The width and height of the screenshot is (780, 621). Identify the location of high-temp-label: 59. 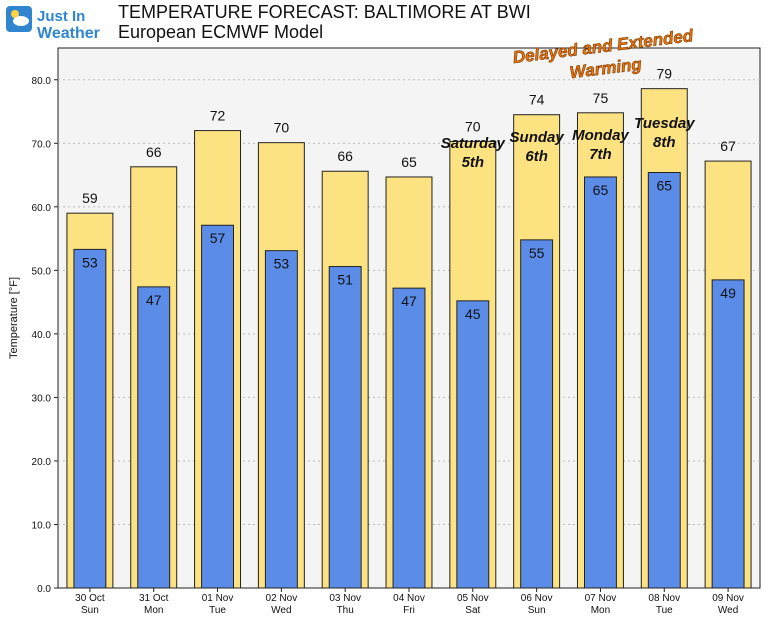
(90, 198).